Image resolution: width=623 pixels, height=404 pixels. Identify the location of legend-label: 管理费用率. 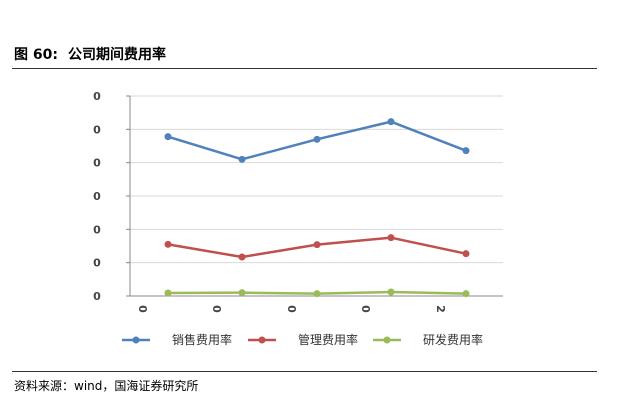
(328, 339).